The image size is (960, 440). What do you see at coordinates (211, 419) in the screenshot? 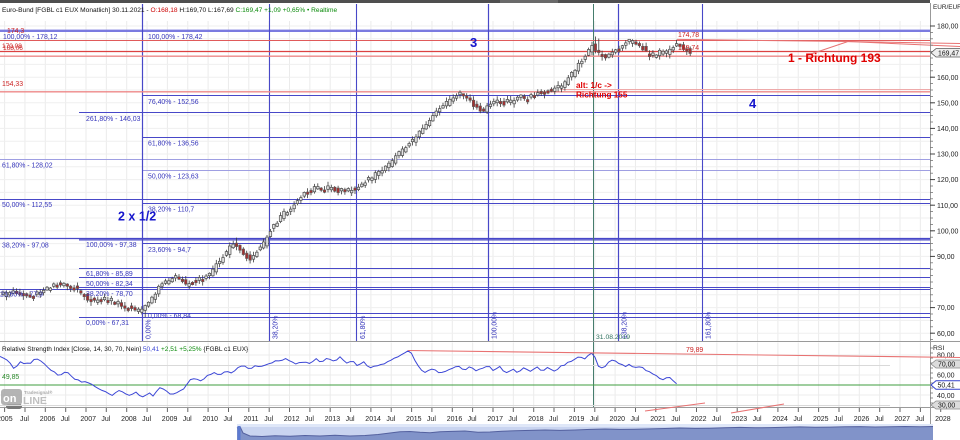
I see `svg-text: 2010` at bounding box center [211, 419].